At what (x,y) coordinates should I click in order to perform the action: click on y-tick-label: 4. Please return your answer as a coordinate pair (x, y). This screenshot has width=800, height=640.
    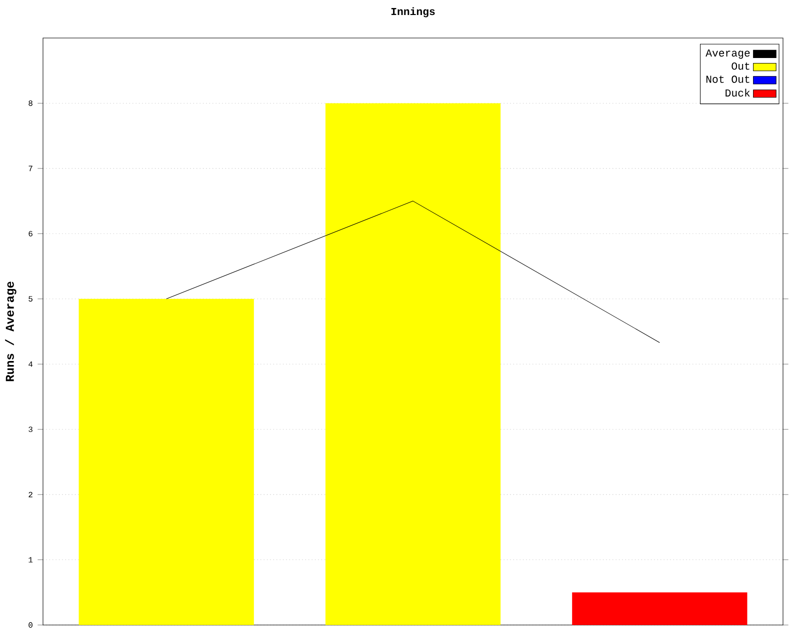
    Looking at the image, I should click on (30, 364).